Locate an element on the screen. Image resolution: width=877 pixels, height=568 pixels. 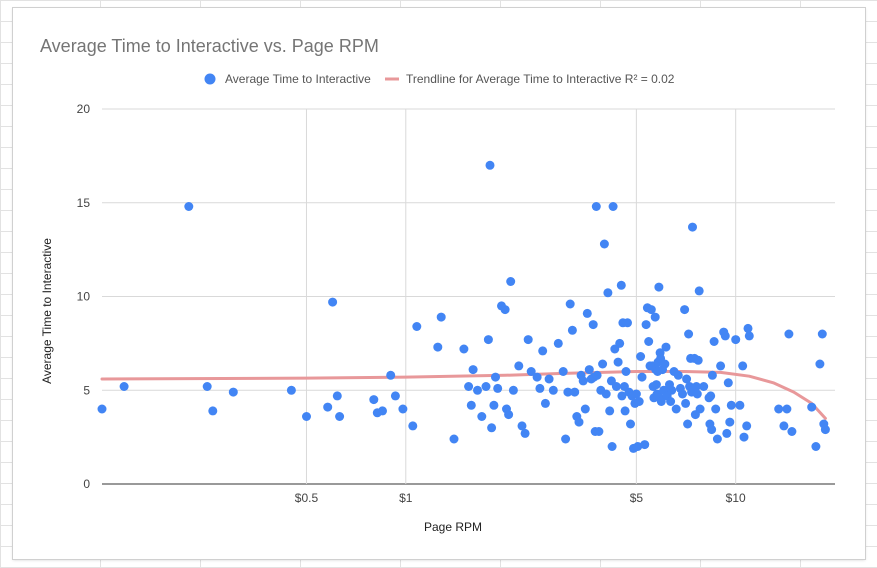
trendline is located at coordinates (463, 395).